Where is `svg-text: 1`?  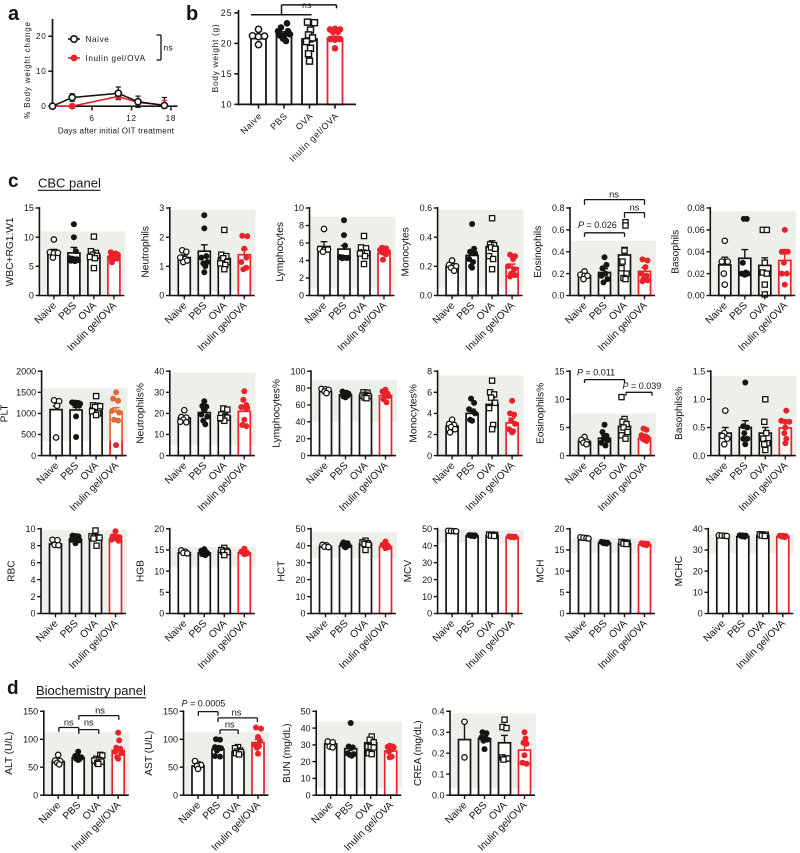 svg-text: 1 is located at coordinates (161, 267).